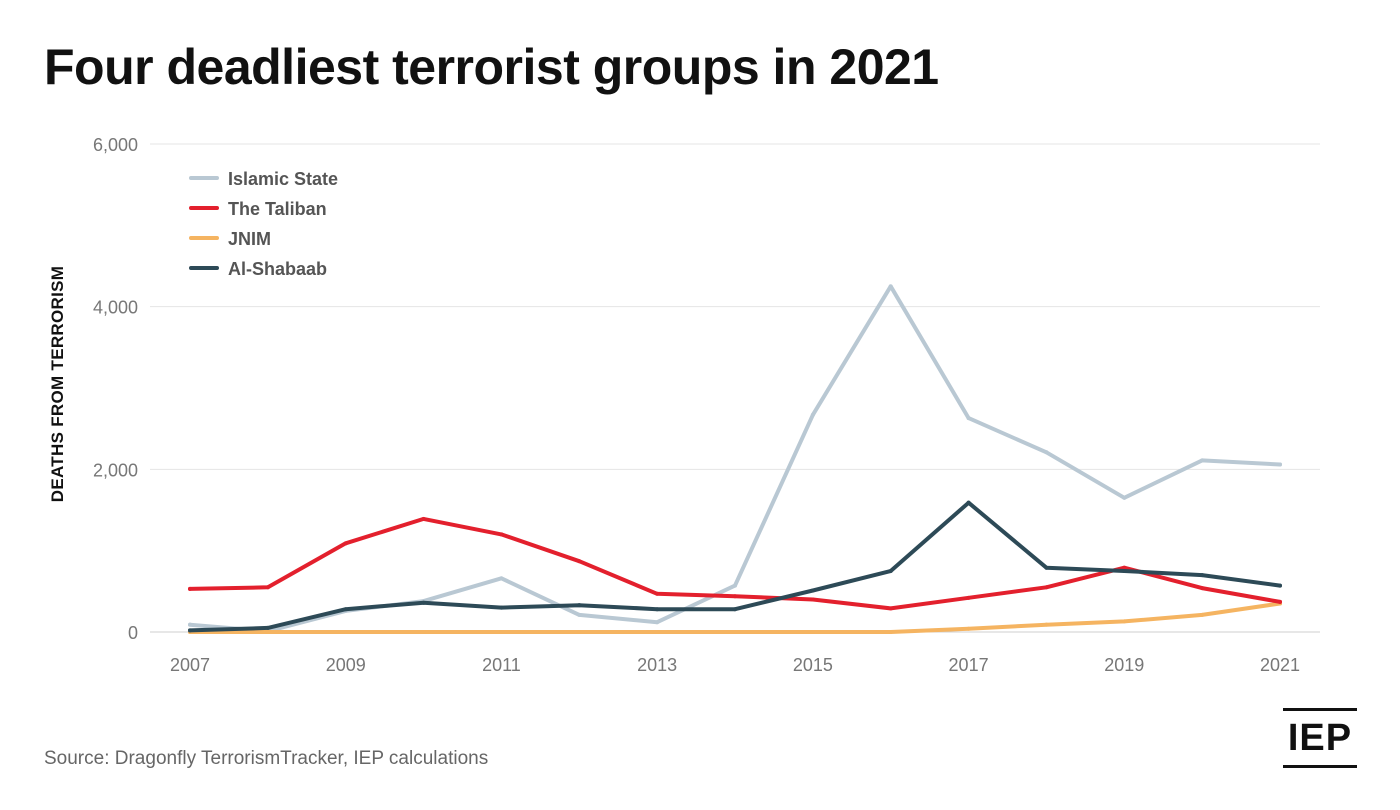  Describe the element at coordinates (57, 384) in the screenshot. I see `y-axis-title: DEATHS FROM TERRORISM` at that location.